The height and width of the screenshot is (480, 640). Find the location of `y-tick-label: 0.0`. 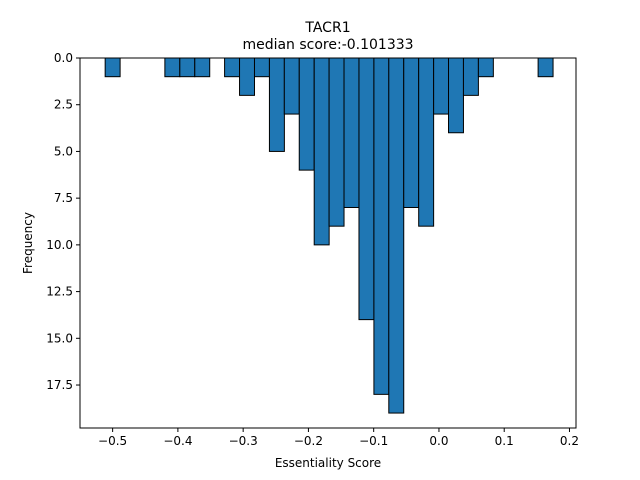

y-tick-label: 0.0 is located at coordinates (63, 58).